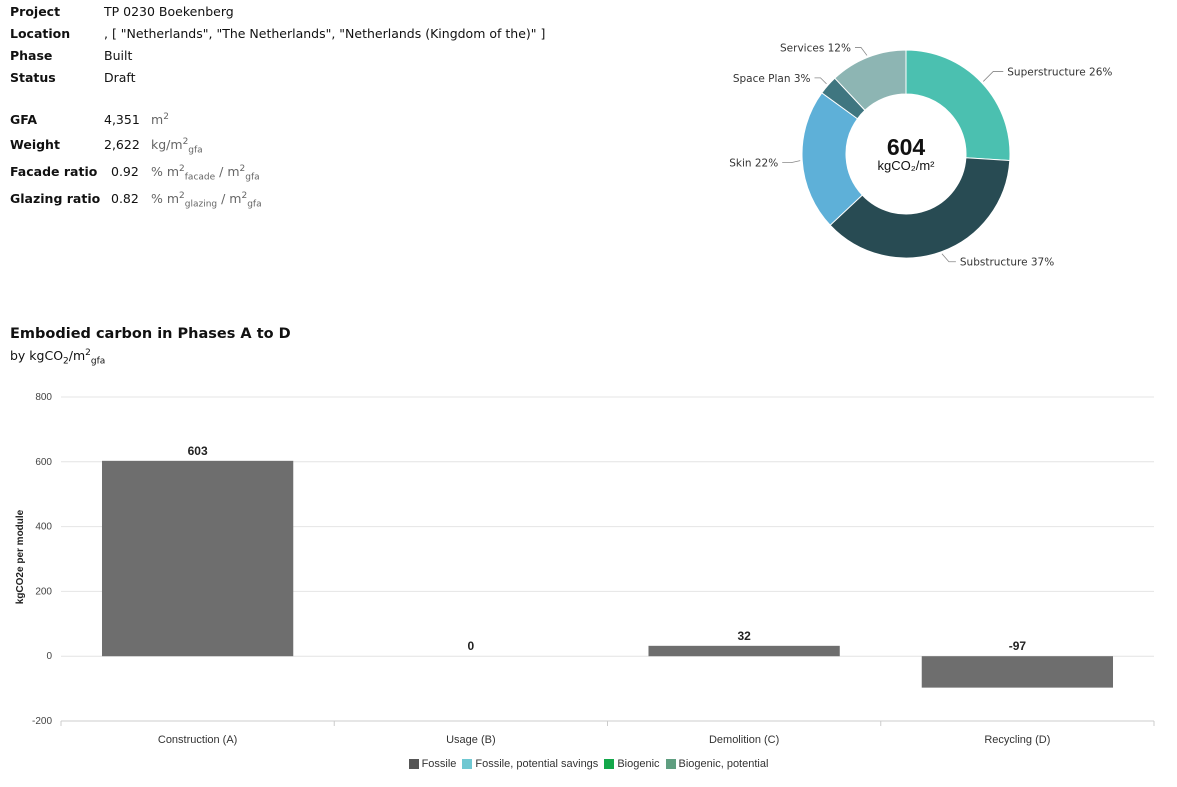 The width and height of the screenshot is (1177, 787). I want to click on legend-item: Fossile, potential savings, so click(530, 764).